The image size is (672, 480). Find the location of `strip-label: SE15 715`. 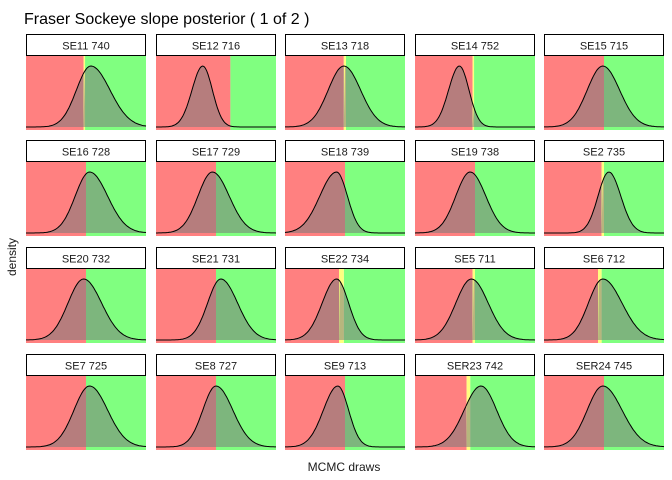

strip-label: SE15 715 is located at coordinates (604, 47).